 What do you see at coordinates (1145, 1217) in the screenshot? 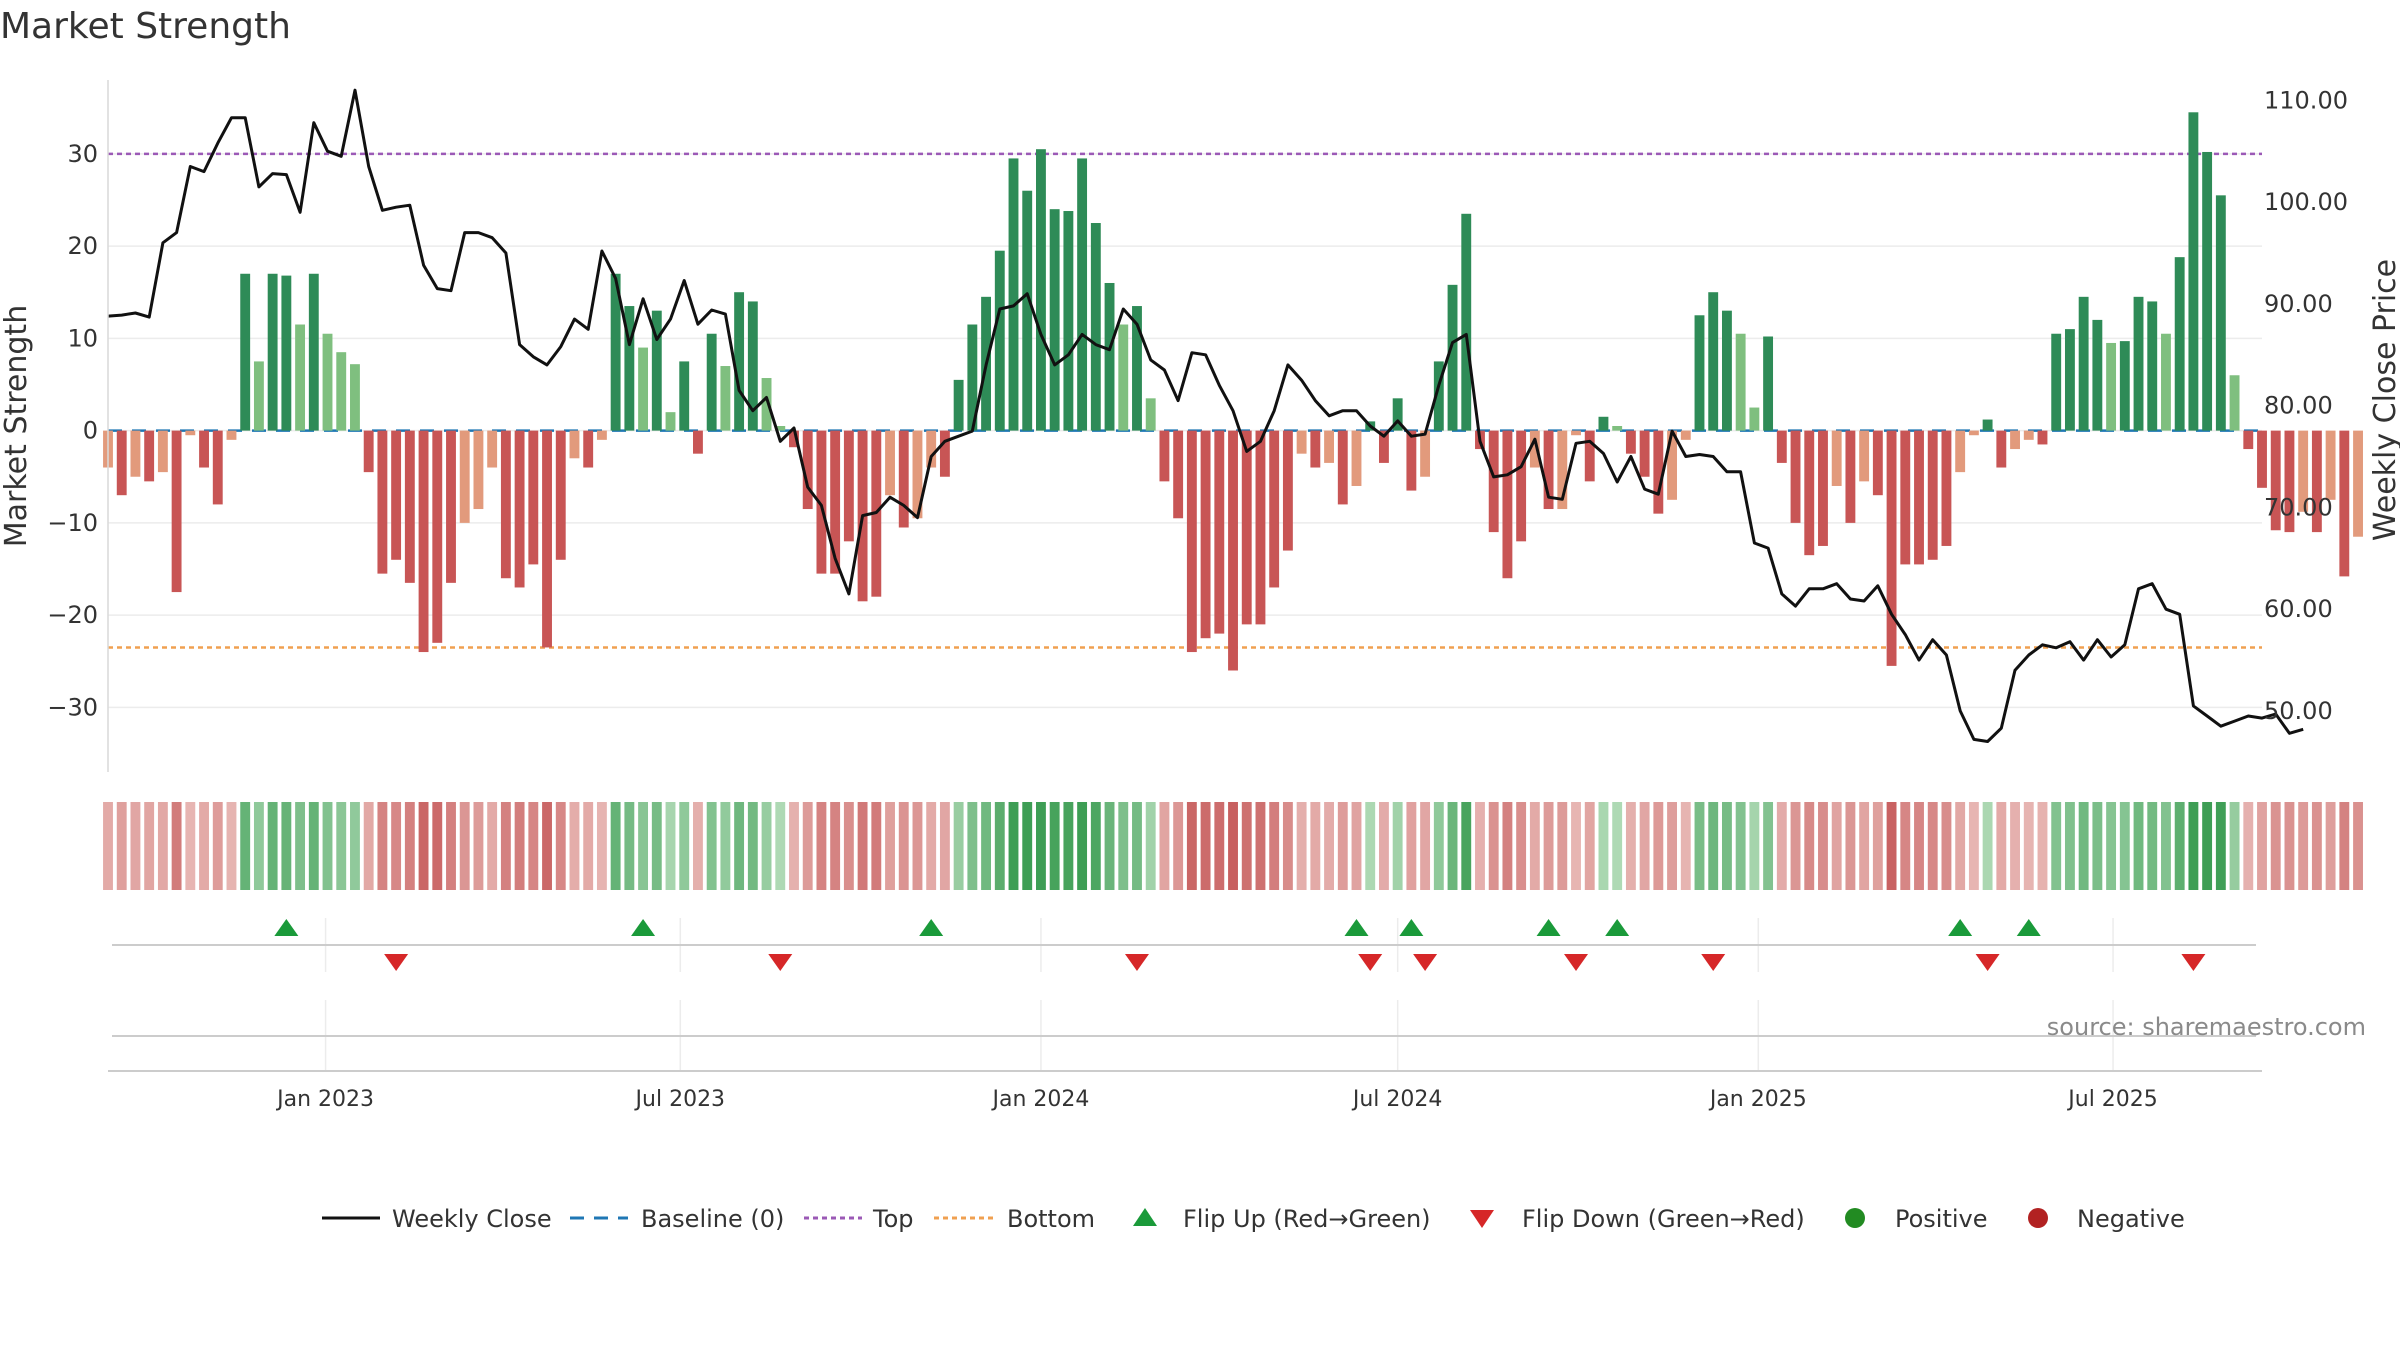
I see `legend-swatch-flip-up` at bounding box center [1145, 1217].